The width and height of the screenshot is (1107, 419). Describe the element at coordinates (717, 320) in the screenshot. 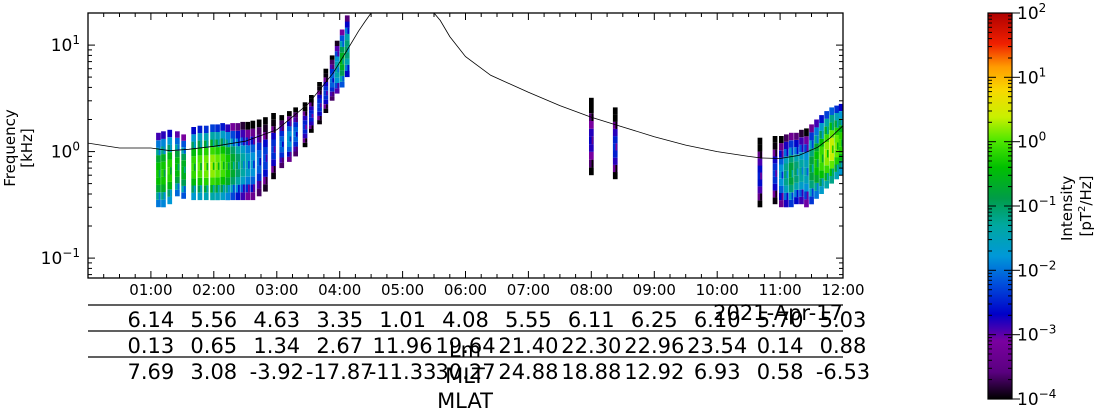

I see `ephemeris-value: 6.10` at that location.